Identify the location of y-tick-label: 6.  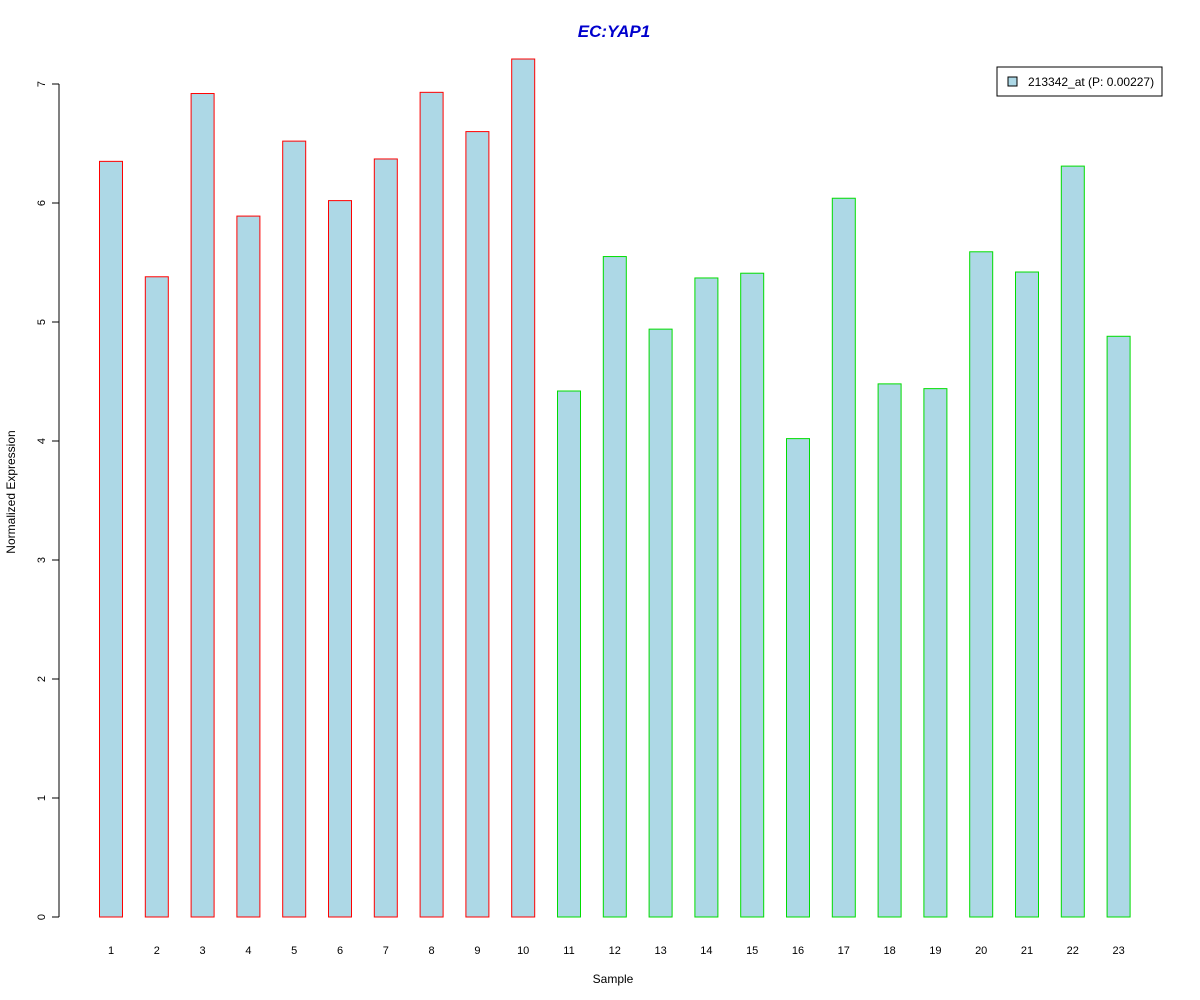
(42, 203).